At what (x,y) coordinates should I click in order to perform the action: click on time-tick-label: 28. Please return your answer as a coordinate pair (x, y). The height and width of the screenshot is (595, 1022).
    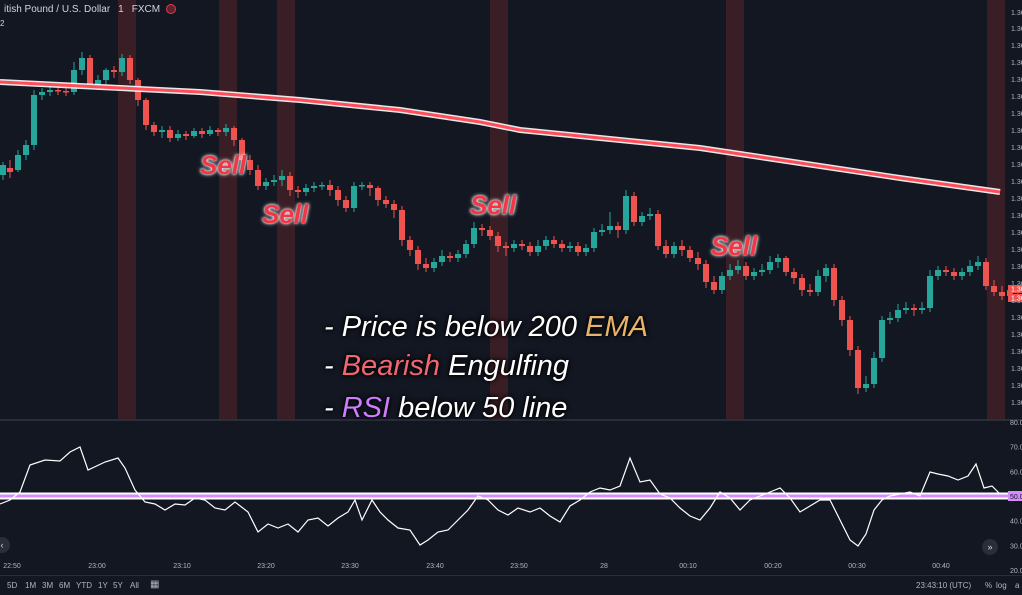
    Looking at the image, I should click on (604, 566).